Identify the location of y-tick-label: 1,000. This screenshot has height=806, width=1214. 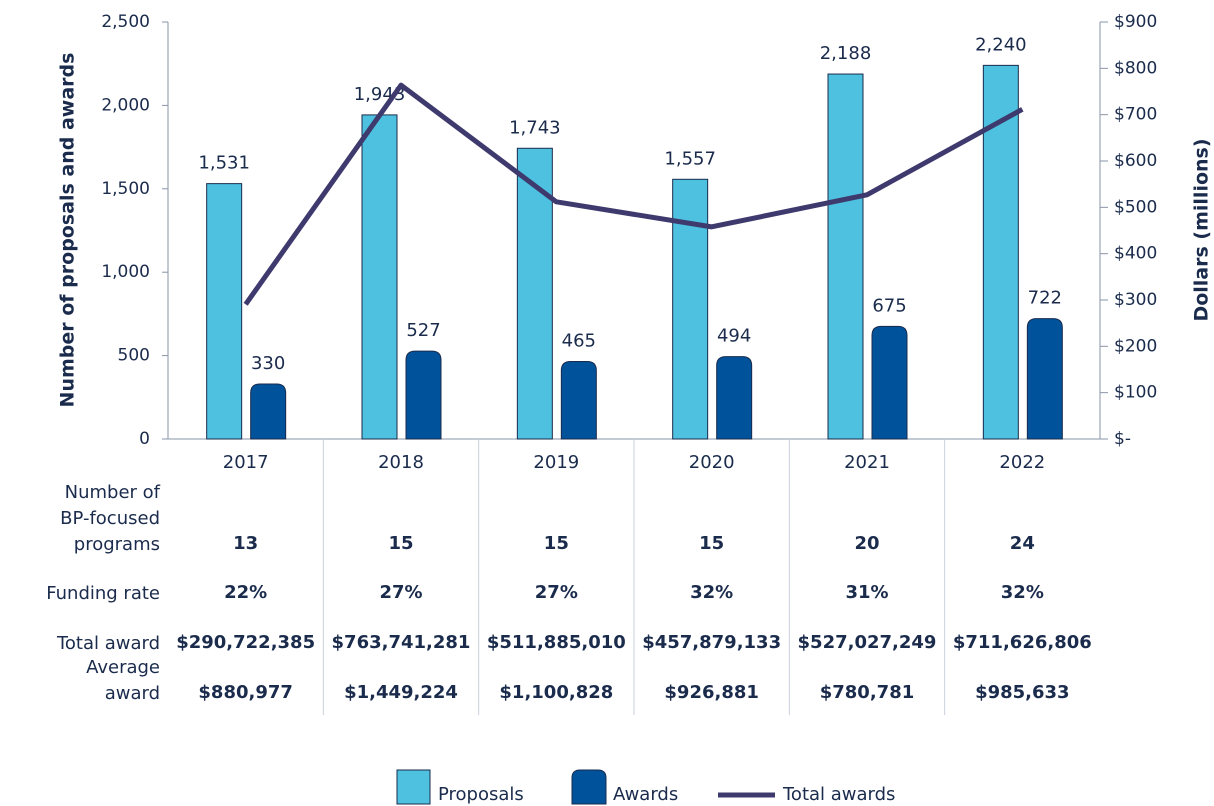
(125, 272).